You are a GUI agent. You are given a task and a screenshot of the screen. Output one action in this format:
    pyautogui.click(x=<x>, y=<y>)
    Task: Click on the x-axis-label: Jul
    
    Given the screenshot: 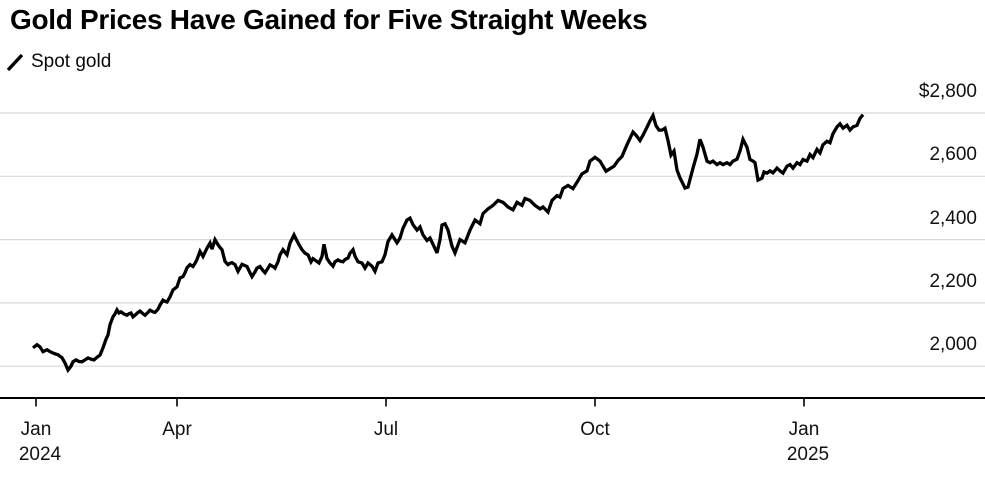 What is the action you would take?
    pyautogui.click(x=386, y=429)
    